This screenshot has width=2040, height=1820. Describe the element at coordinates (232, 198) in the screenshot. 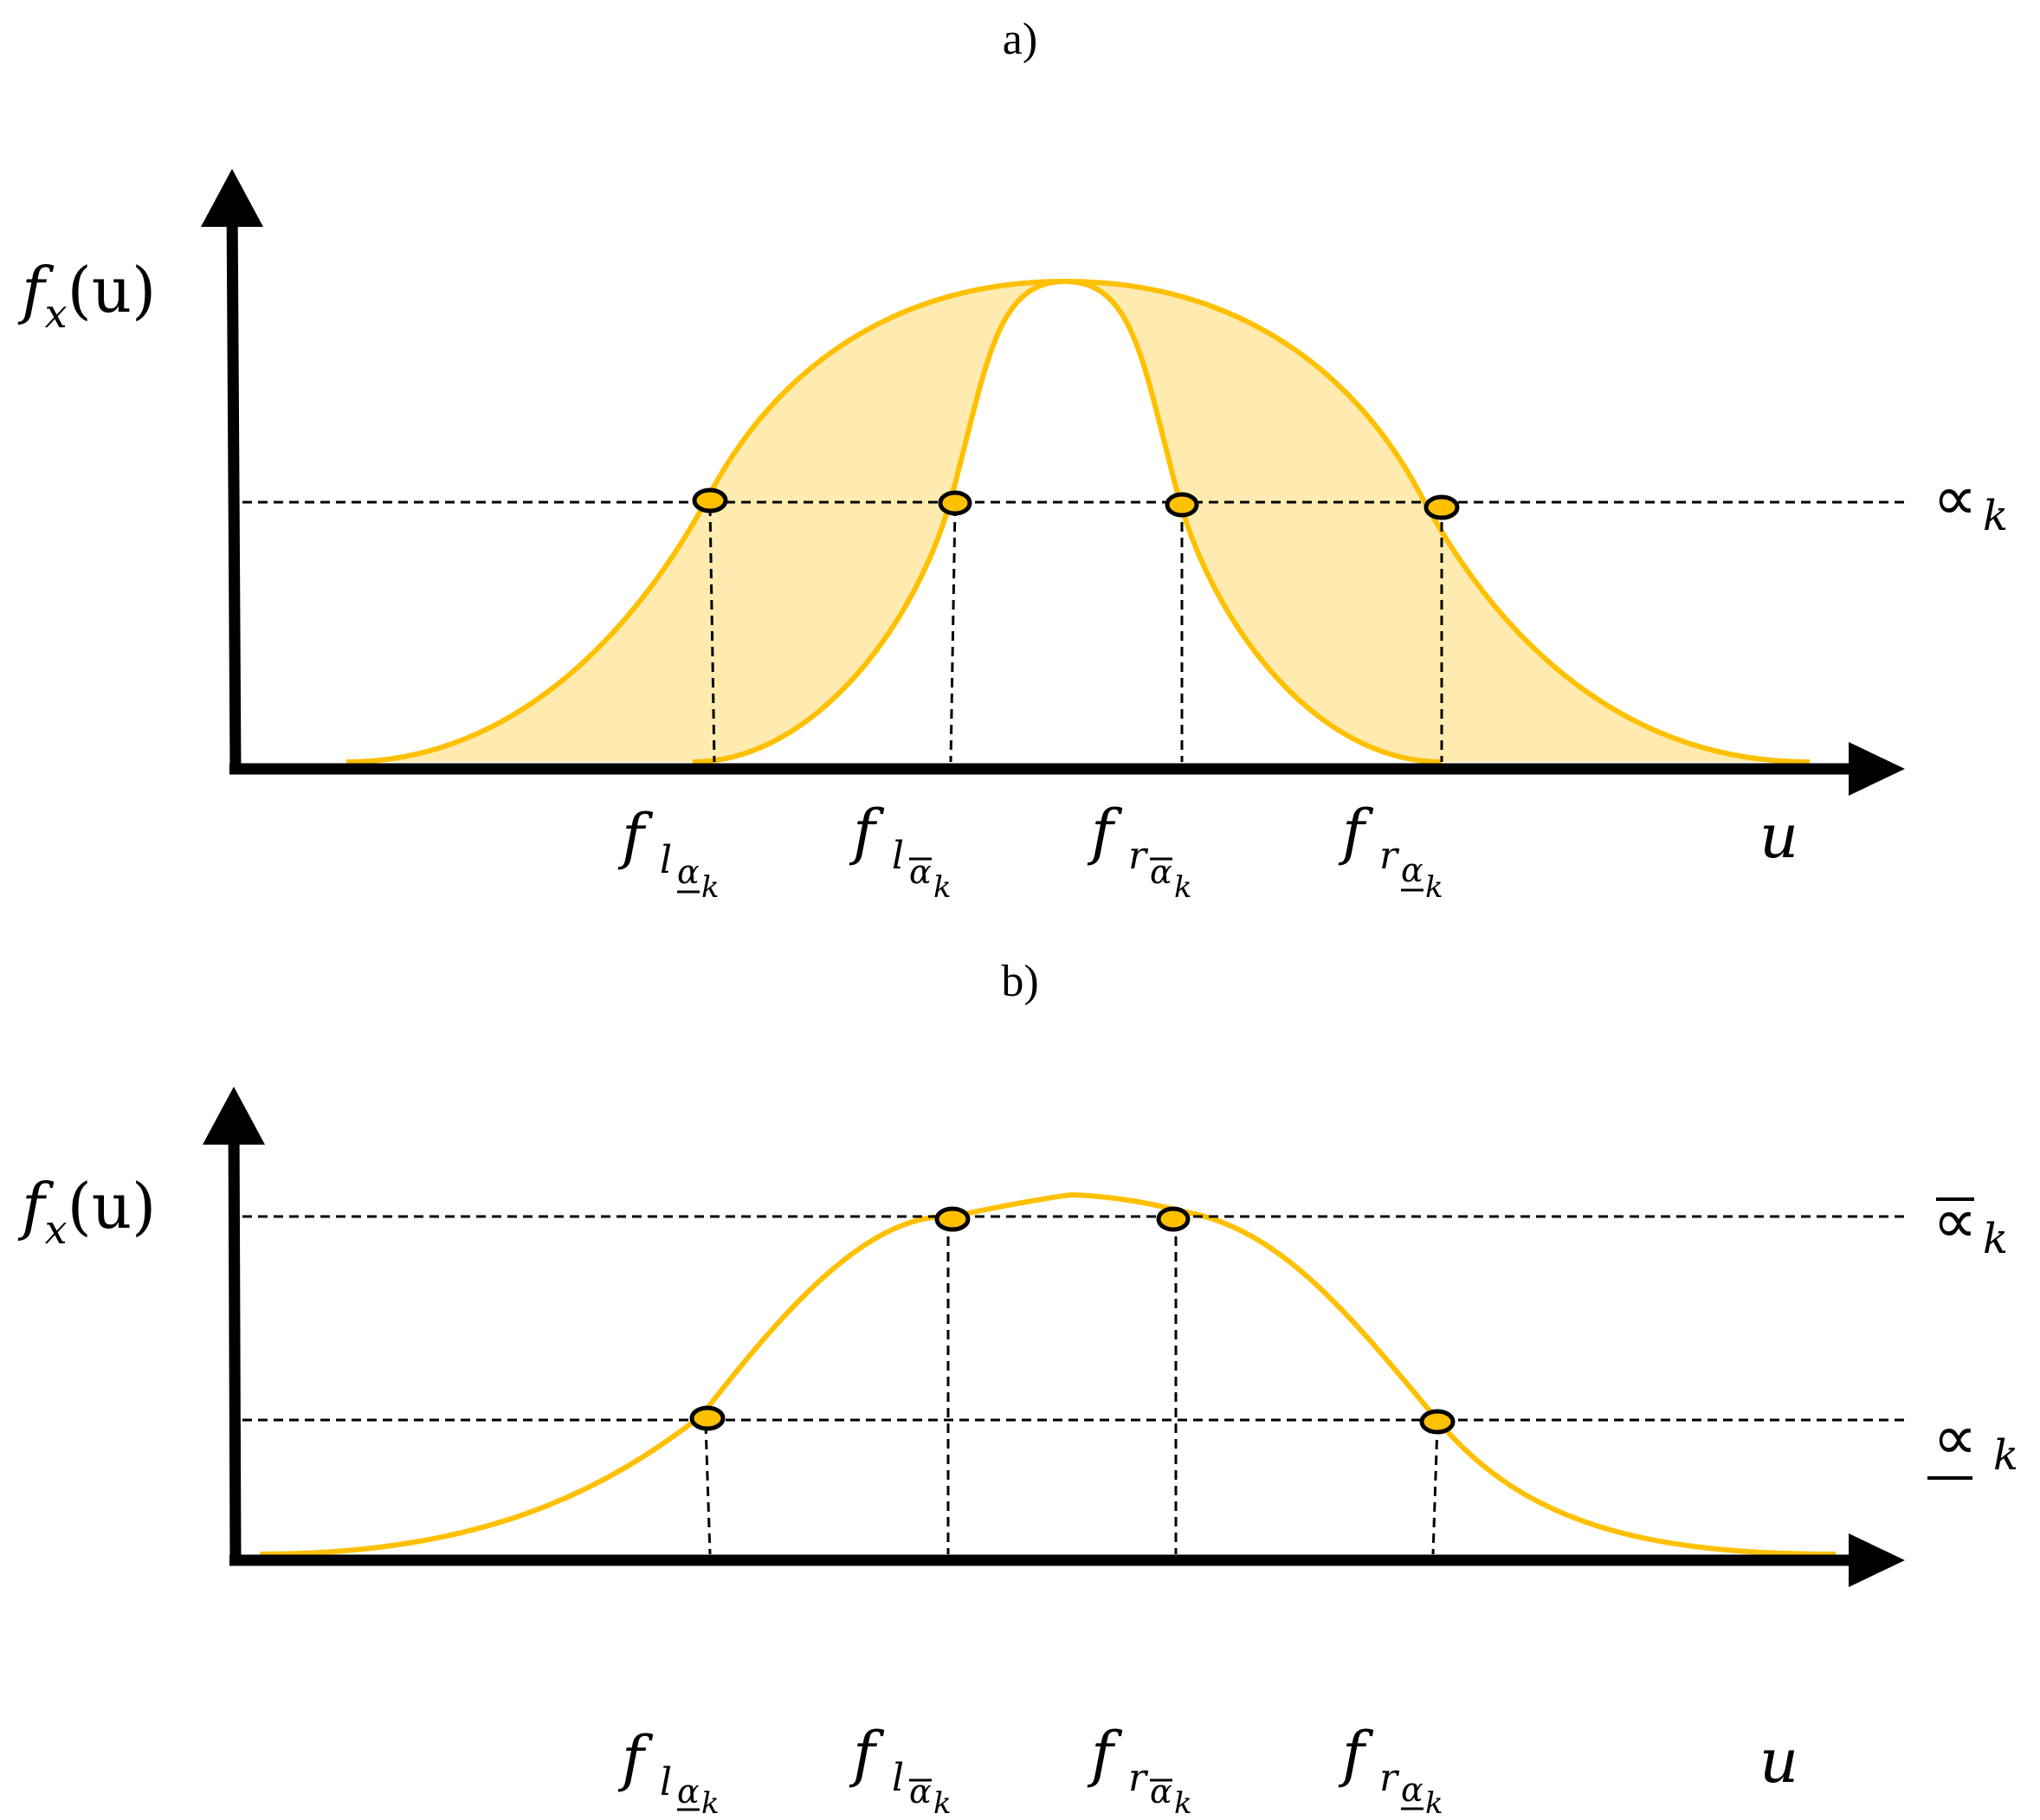

I see `panel-a-y-axis-arrowhead` at that location.